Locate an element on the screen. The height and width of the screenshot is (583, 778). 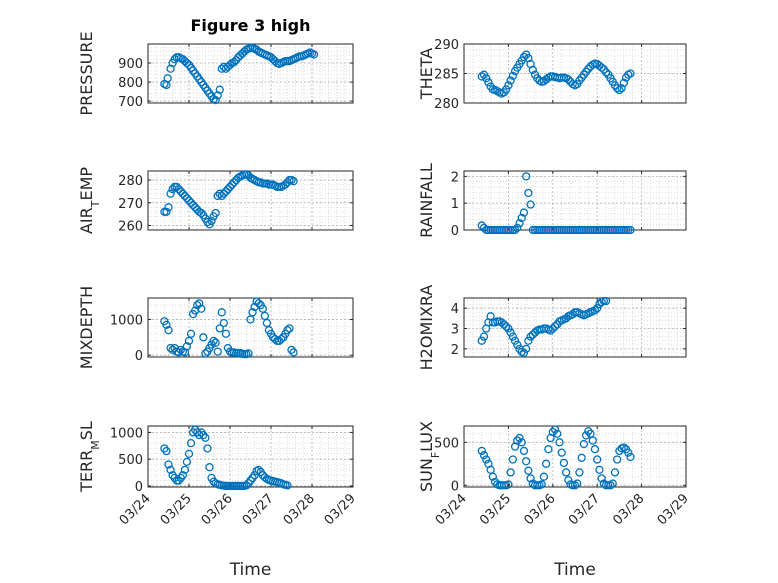
subplot-6: 2 3 4 H2OMIXRA is located at coordinates (552, 328).